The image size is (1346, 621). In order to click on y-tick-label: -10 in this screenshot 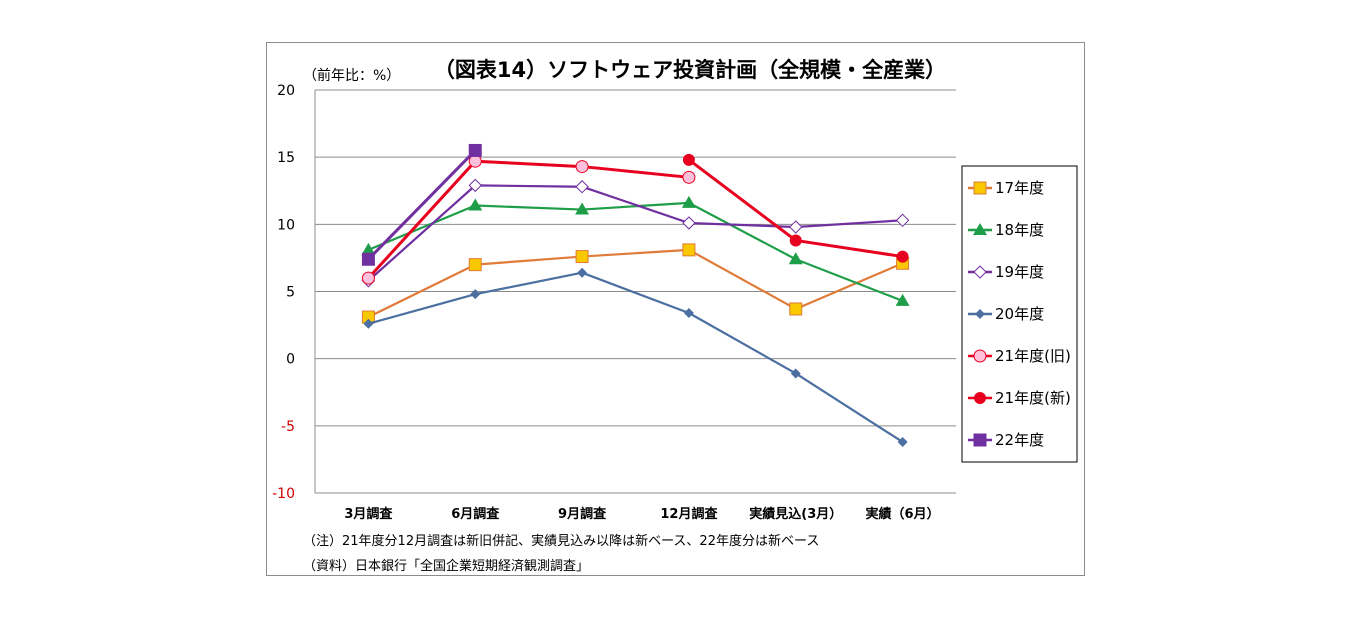, I will do `click(283, 494)`.